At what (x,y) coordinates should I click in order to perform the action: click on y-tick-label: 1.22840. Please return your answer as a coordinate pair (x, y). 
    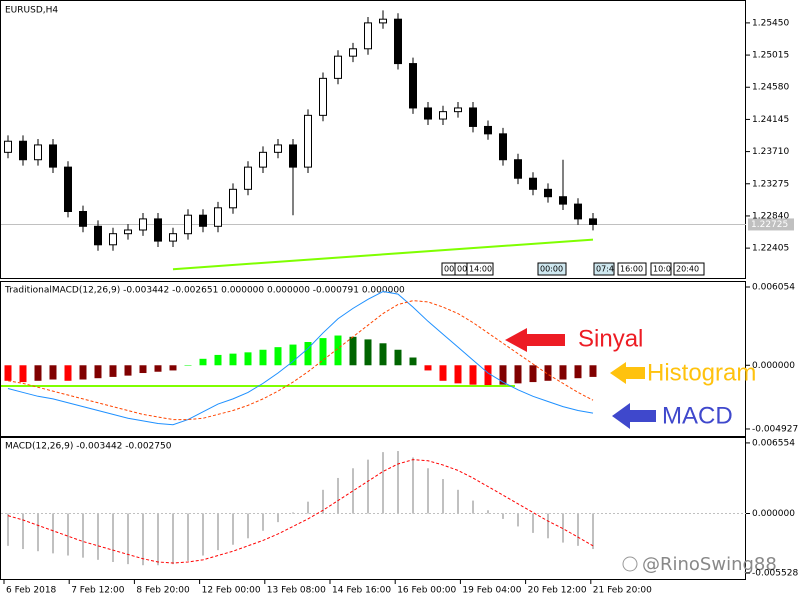
    Looking at the image, I should click on (770, 216).